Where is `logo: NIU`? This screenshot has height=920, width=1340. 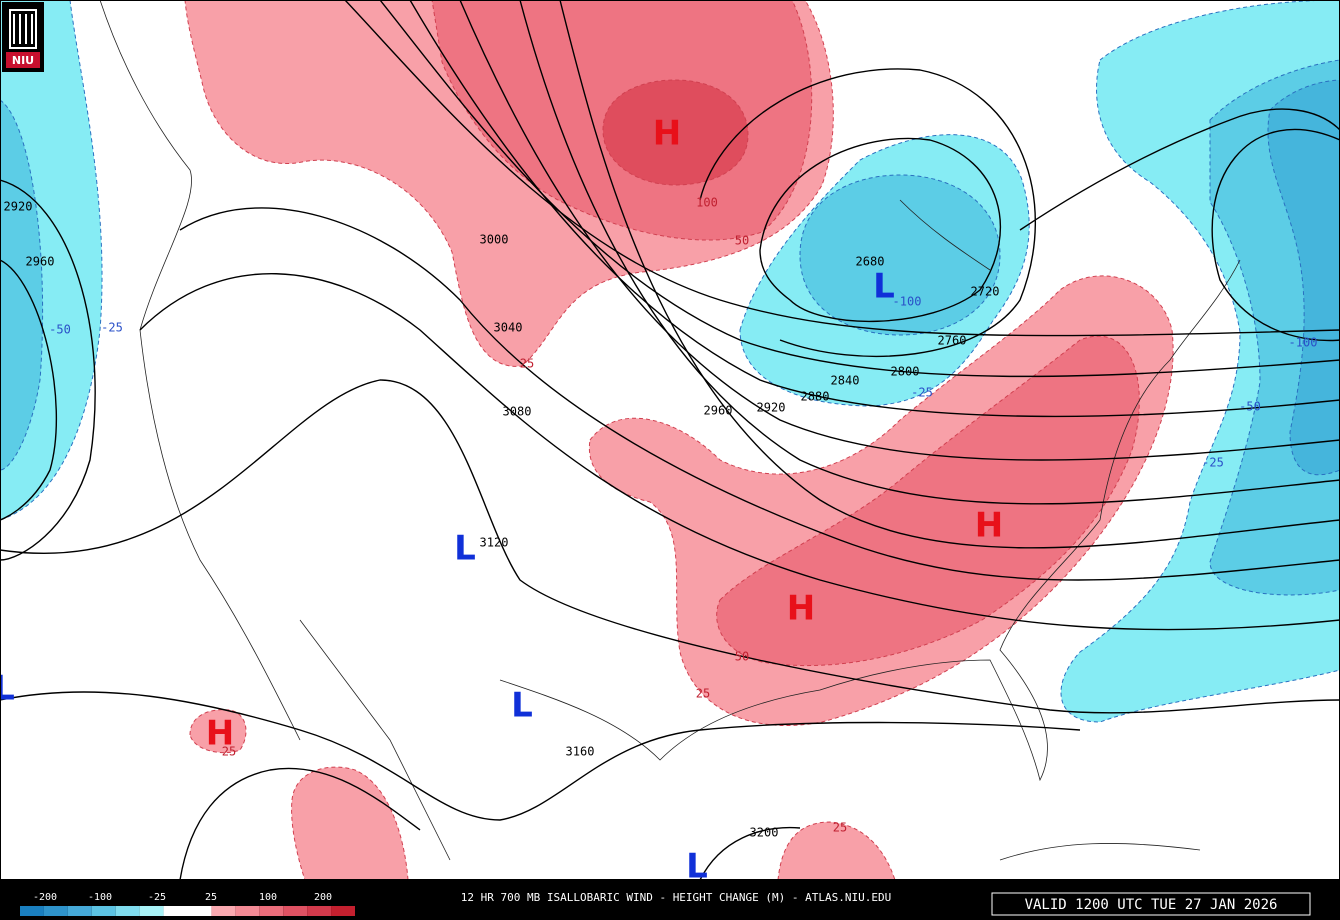
logo: NIU is located at coordinates (23, 37).